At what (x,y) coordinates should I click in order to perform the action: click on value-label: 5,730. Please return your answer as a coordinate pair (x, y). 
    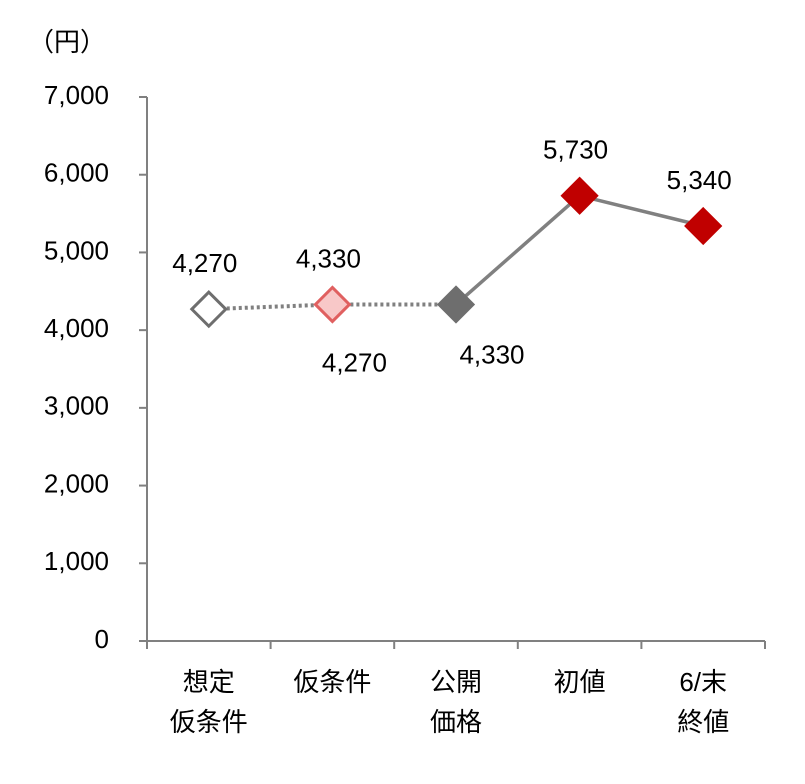
    Looking at the image, I should click on (575, 150).